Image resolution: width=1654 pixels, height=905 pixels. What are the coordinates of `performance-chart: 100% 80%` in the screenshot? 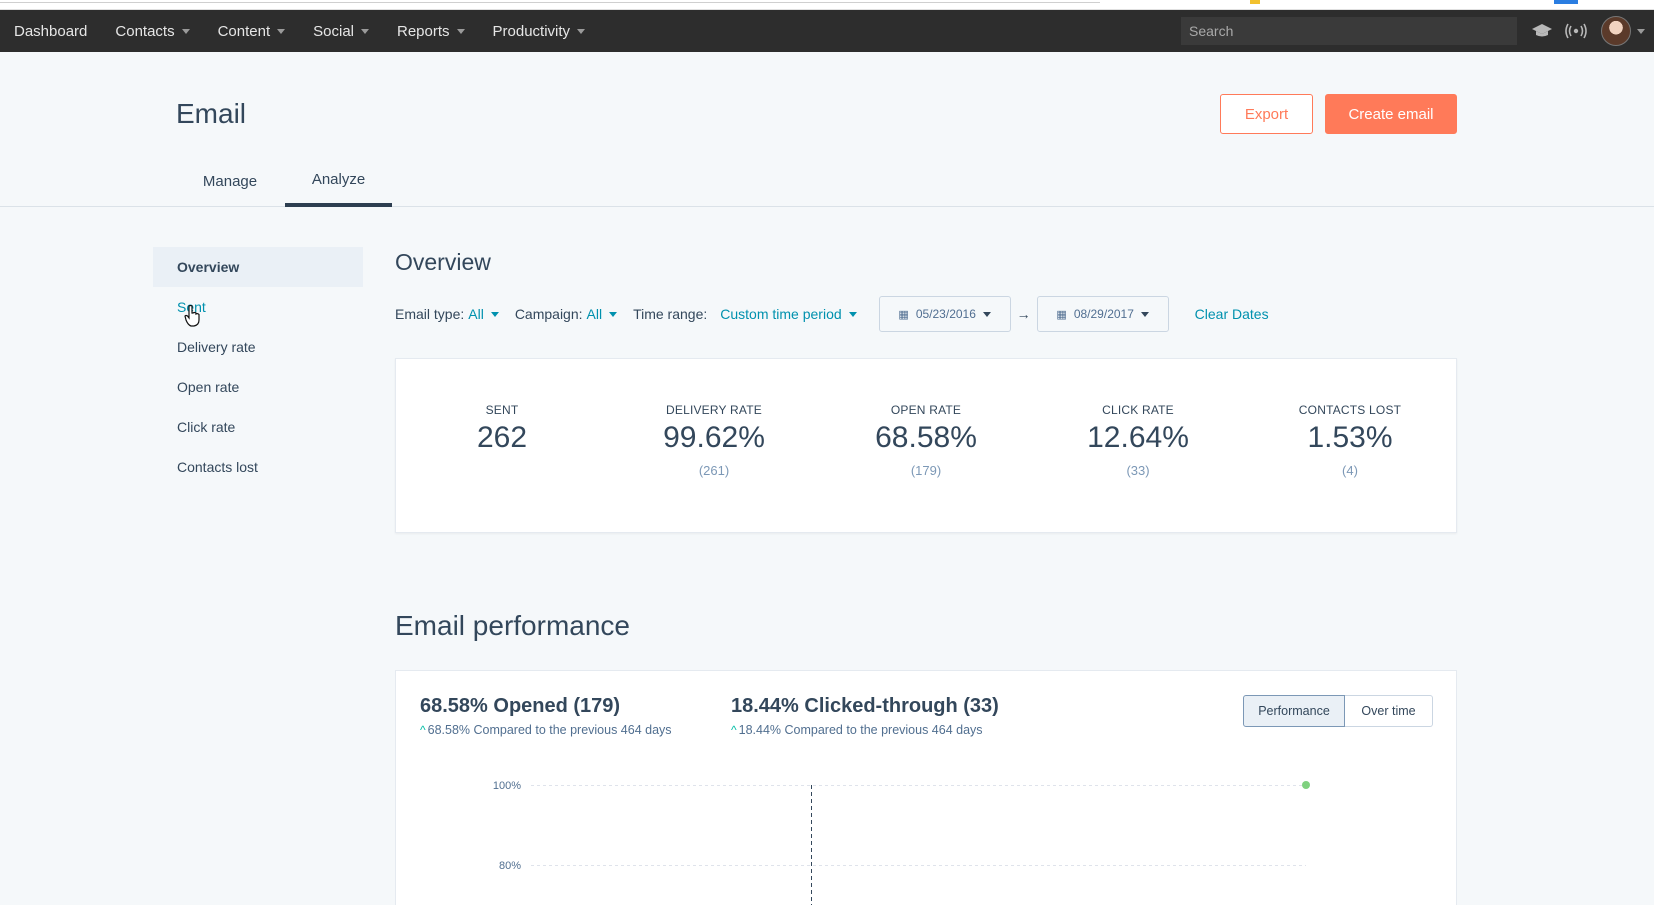 It's located at (901, 842).